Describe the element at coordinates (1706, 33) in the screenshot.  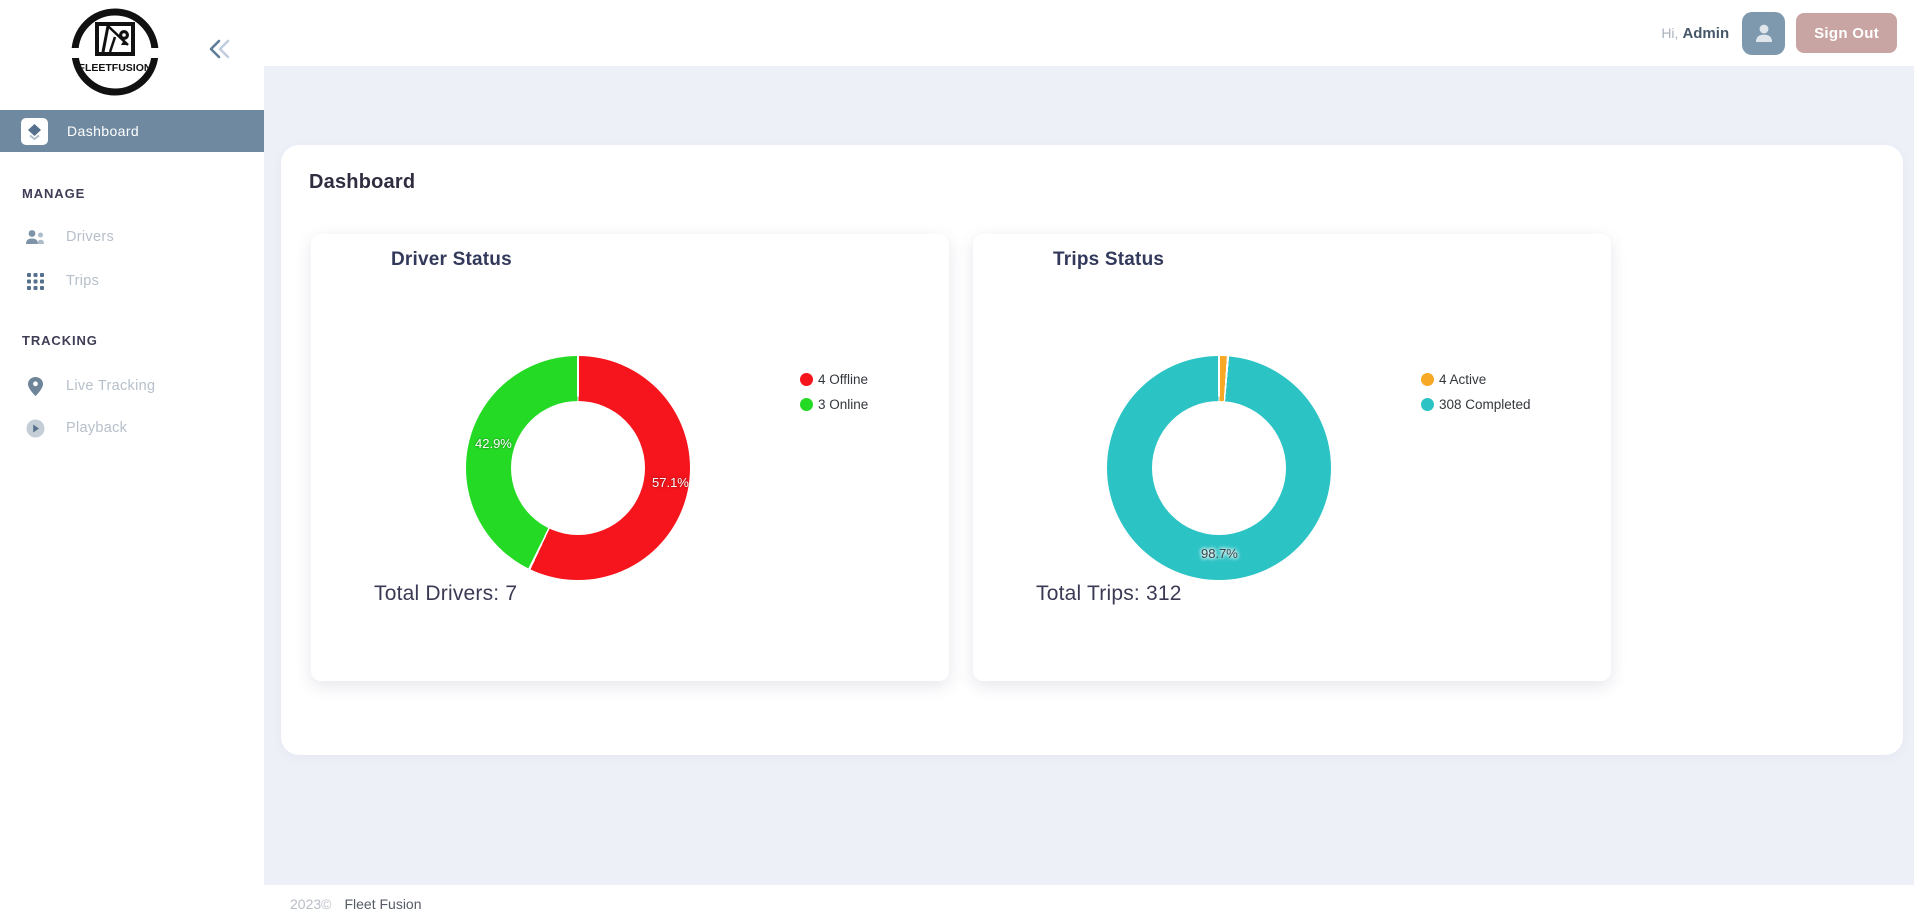
I see `username: Admin` at that location.